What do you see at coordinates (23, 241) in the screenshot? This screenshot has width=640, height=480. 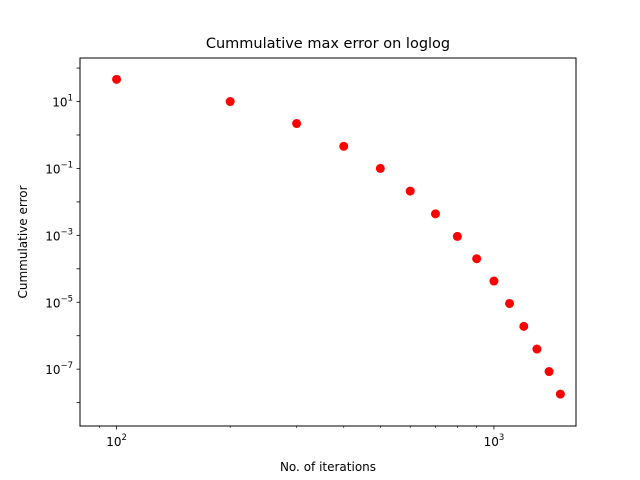 I see `y-axis-label: Cummulative error` at bounding box center [23, 241].